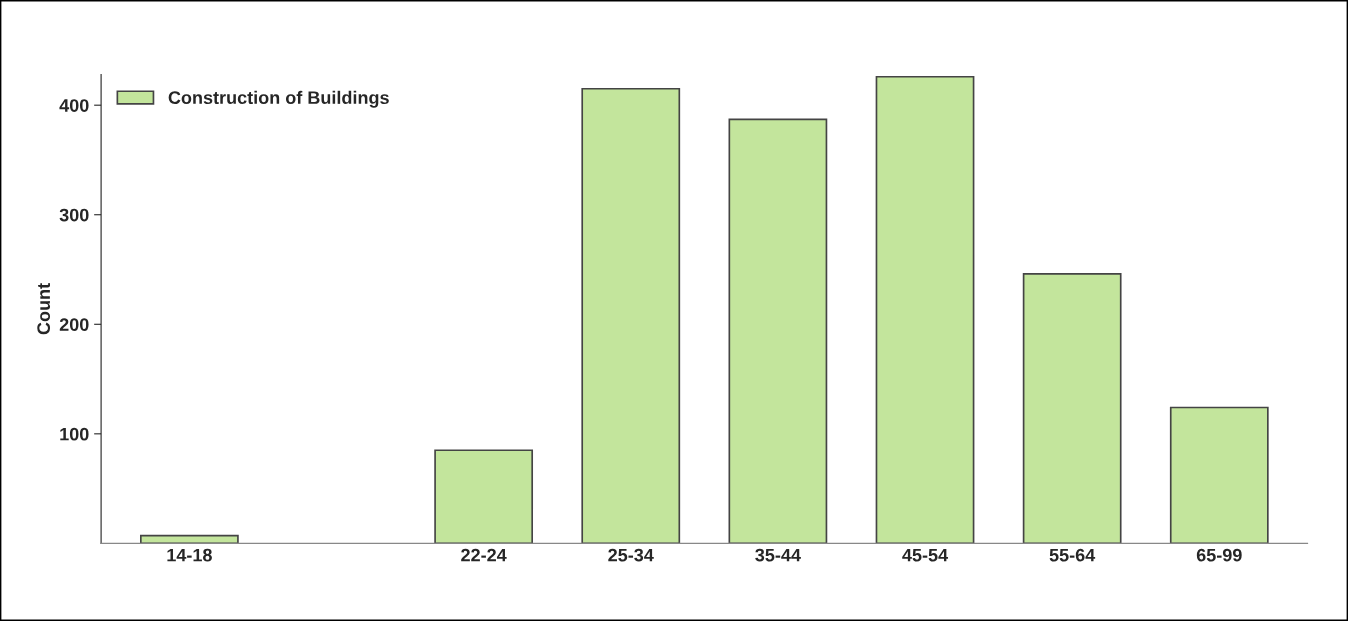 This screenshot has width=1348, height=621. What do you see at coordinates (74, 105) in the screenshot?
I see `y-tick-label: 400` at bounding box center [74, 105].